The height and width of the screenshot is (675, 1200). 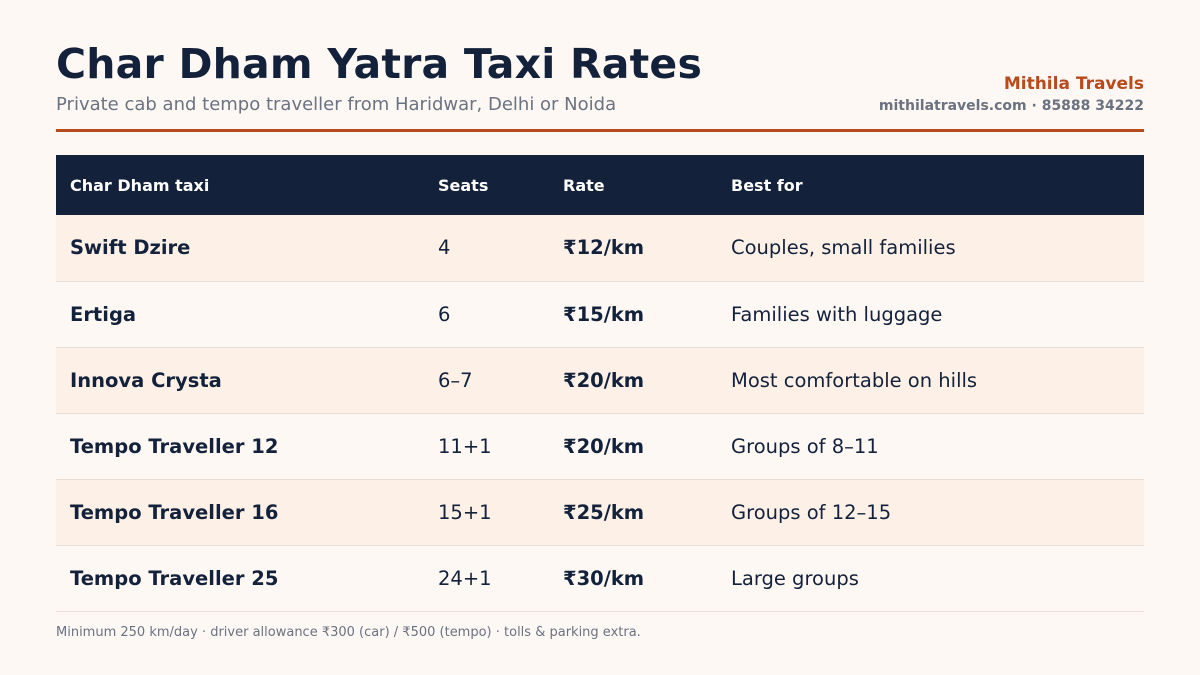 What do you see at coordinates (463, 185) in the screenshot?
I see `column-header-seats: Seats` at bounding box center [463, 185].